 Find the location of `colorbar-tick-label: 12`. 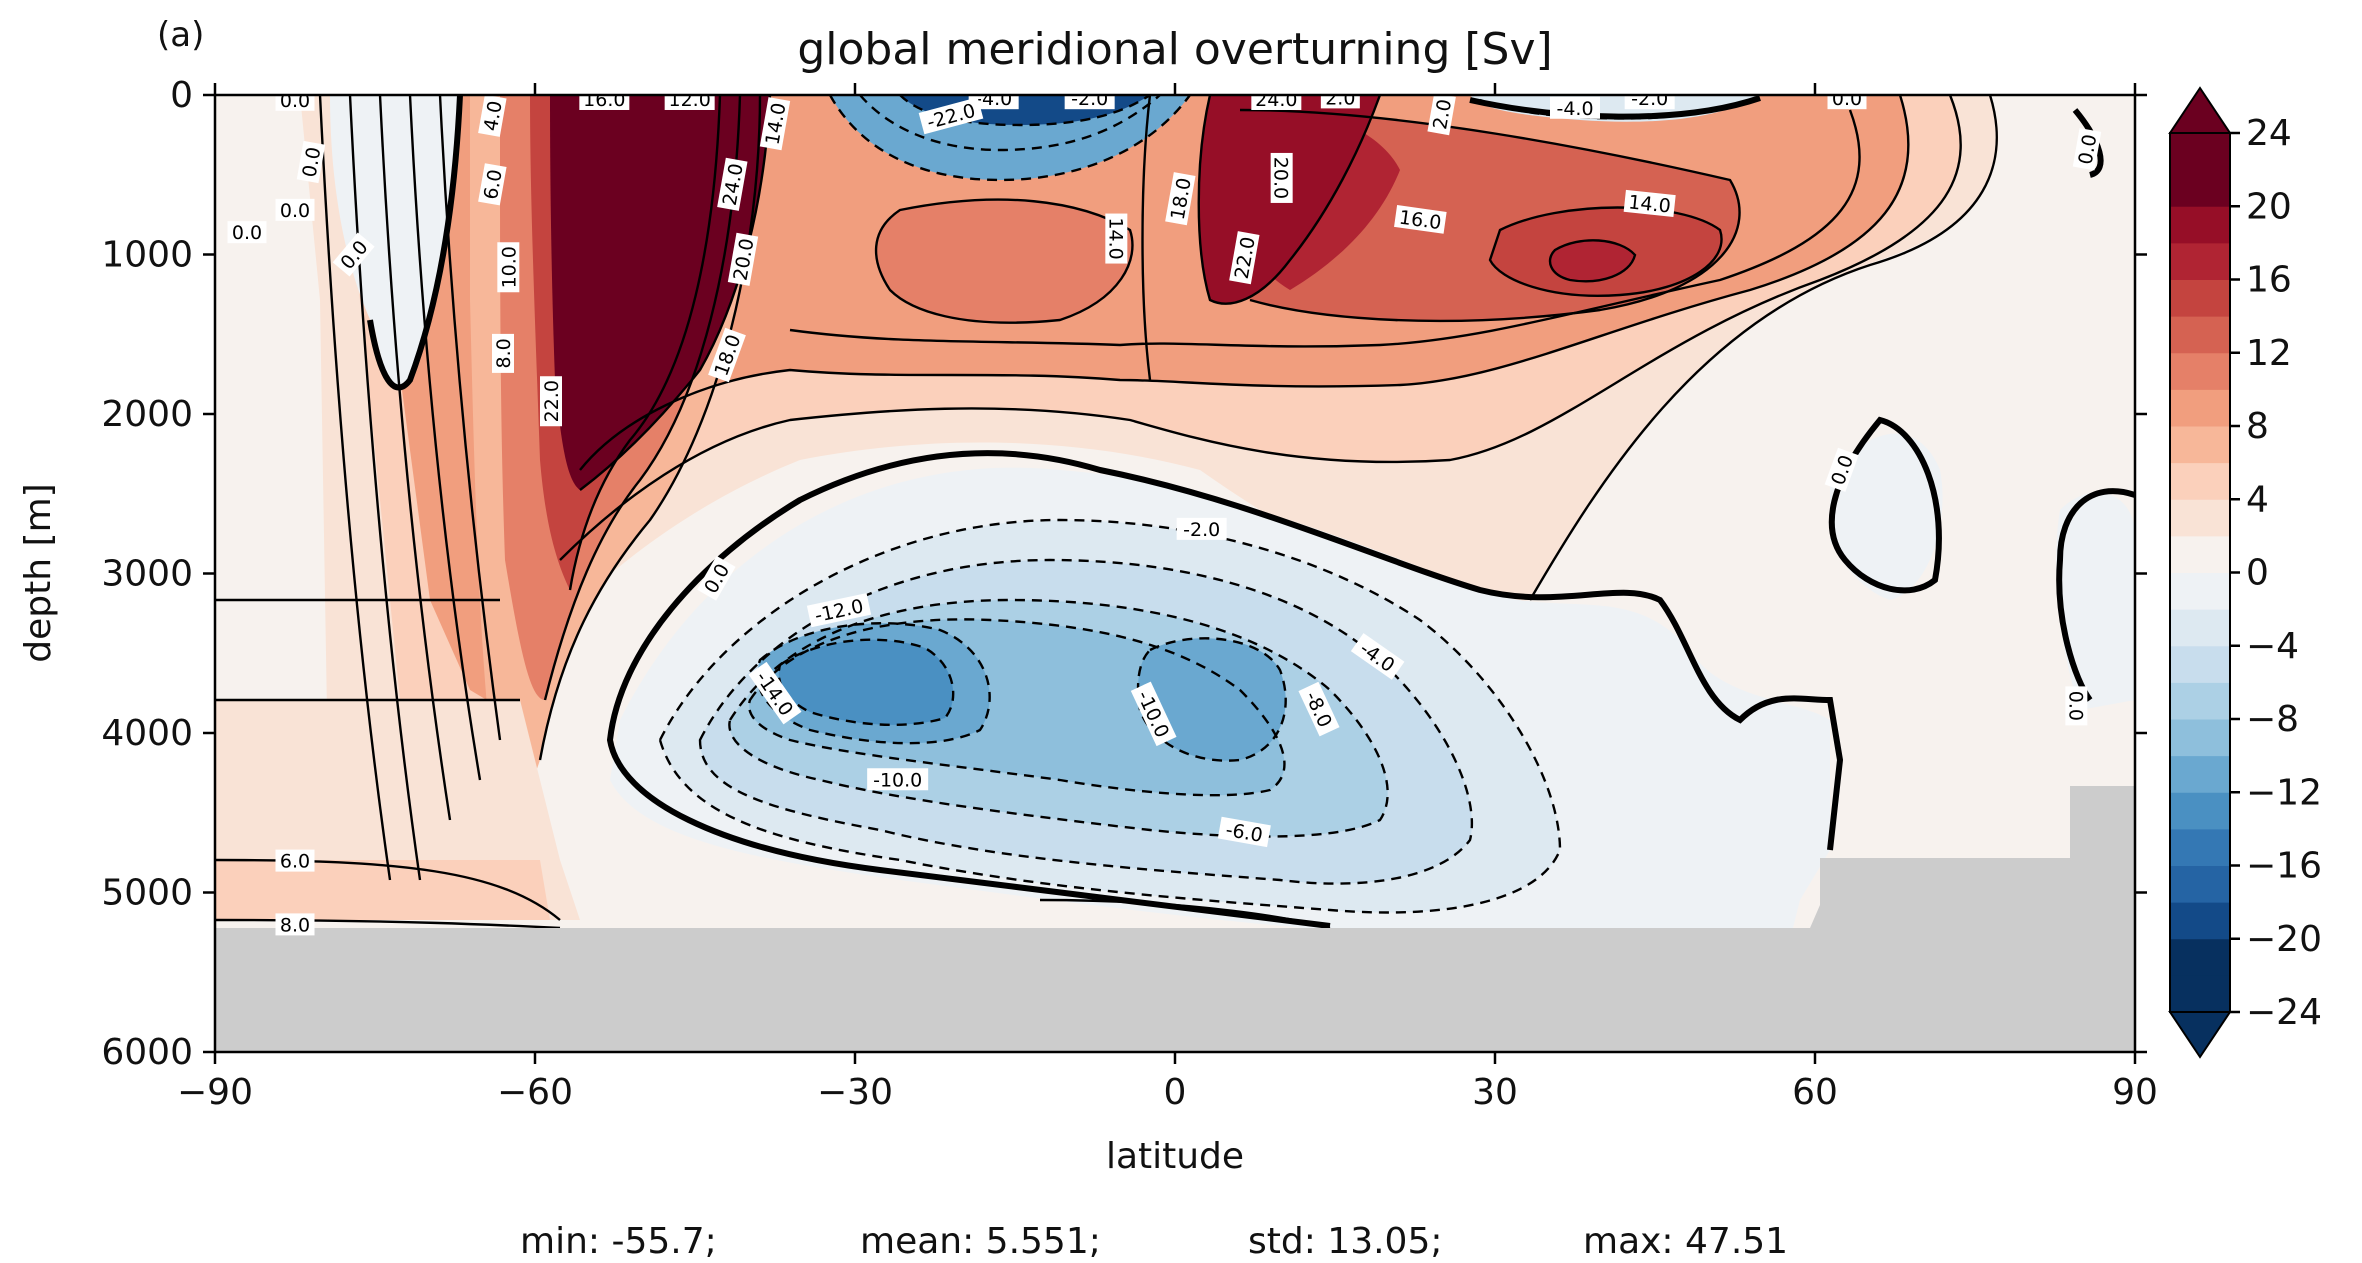

colorbar-tick-label: 12 is located at coordinates (2269, 353).